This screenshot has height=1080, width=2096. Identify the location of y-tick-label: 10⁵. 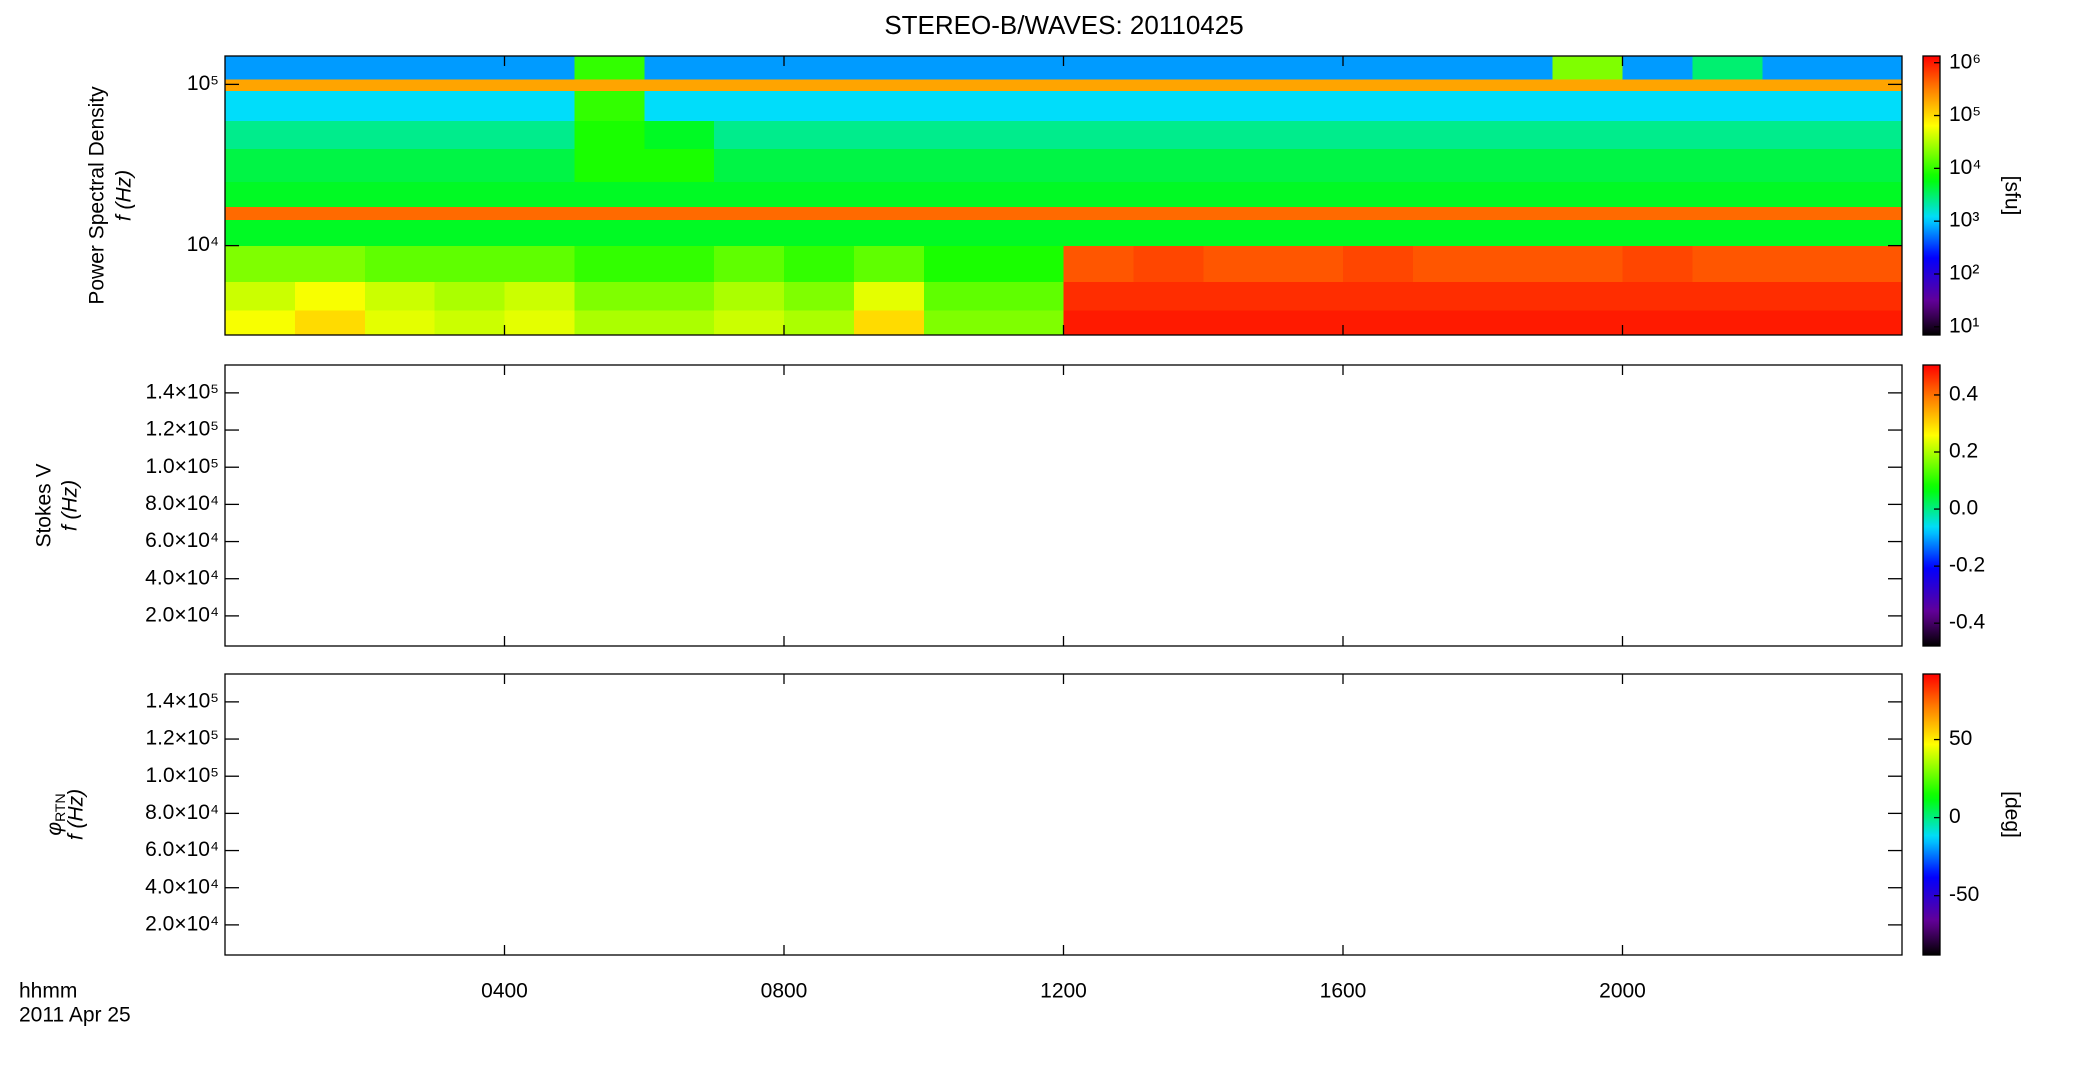
(203, 83).